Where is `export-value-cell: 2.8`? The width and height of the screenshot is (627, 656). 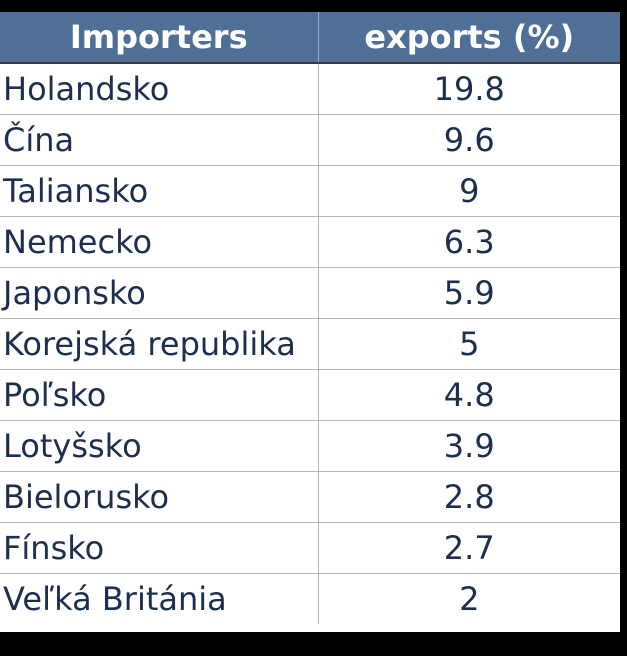
export-value-cell: 2.8 is located at coordinates (468, 497).